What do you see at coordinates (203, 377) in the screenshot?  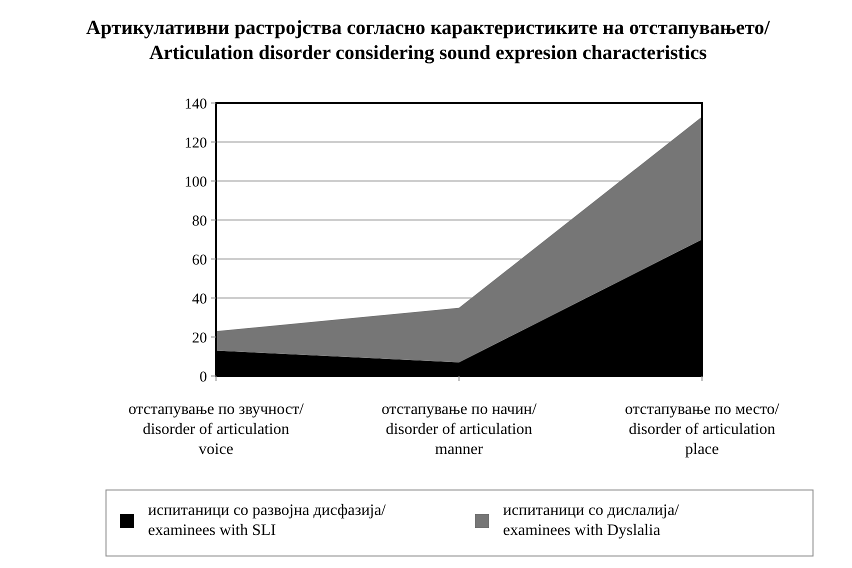 I see `y-tick-label: 0` at bounding box center [203, 377].